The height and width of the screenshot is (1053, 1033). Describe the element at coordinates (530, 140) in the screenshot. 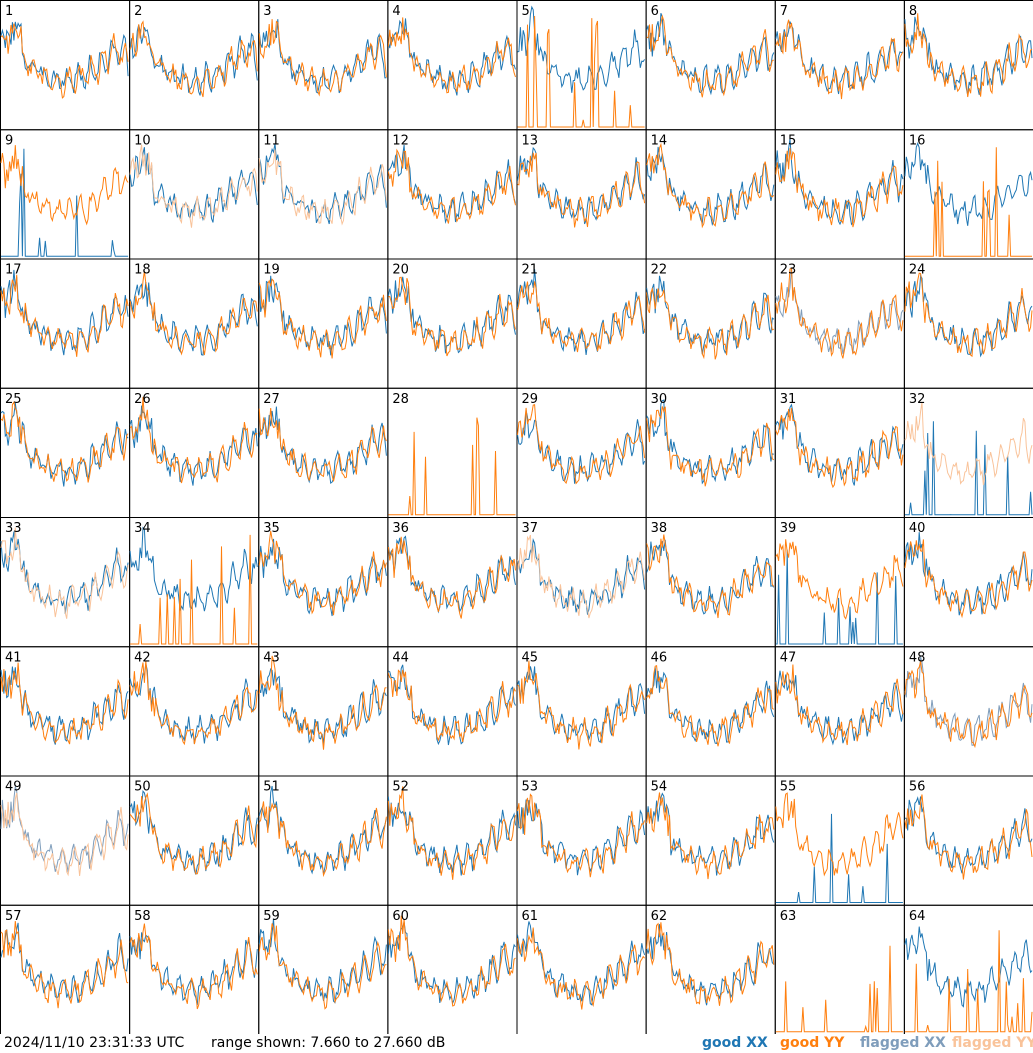

I see `panel-label: 13` at that location.